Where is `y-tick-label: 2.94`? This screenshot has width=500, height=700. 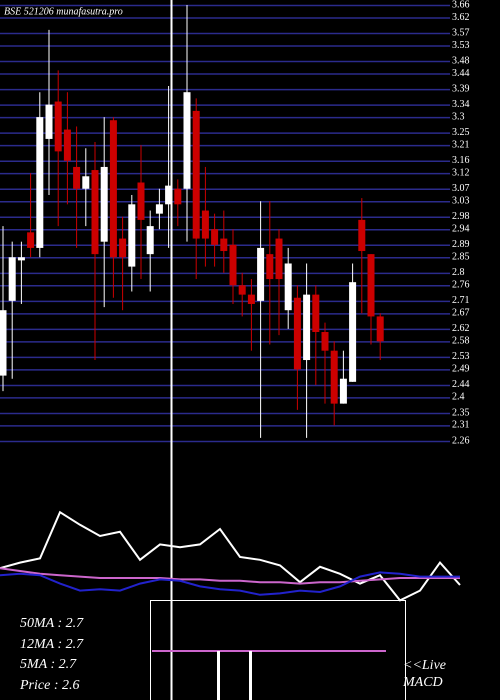 y-tick-label: 2.94 is located at coordinates (461, 229).